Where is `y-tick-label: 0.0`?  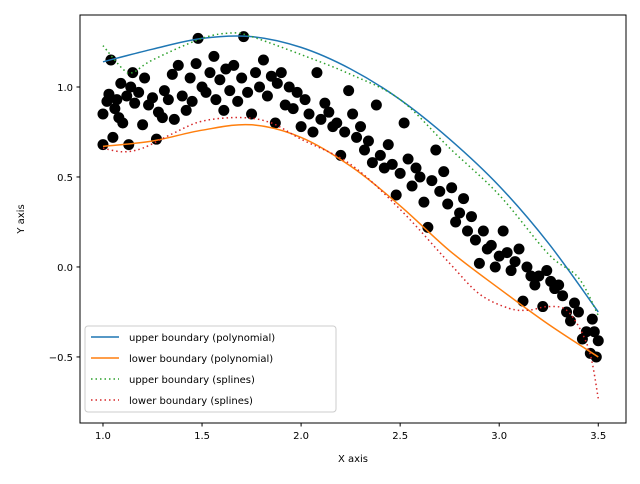 y-tick-label: 0.0 is located at coordinates (65, 268).